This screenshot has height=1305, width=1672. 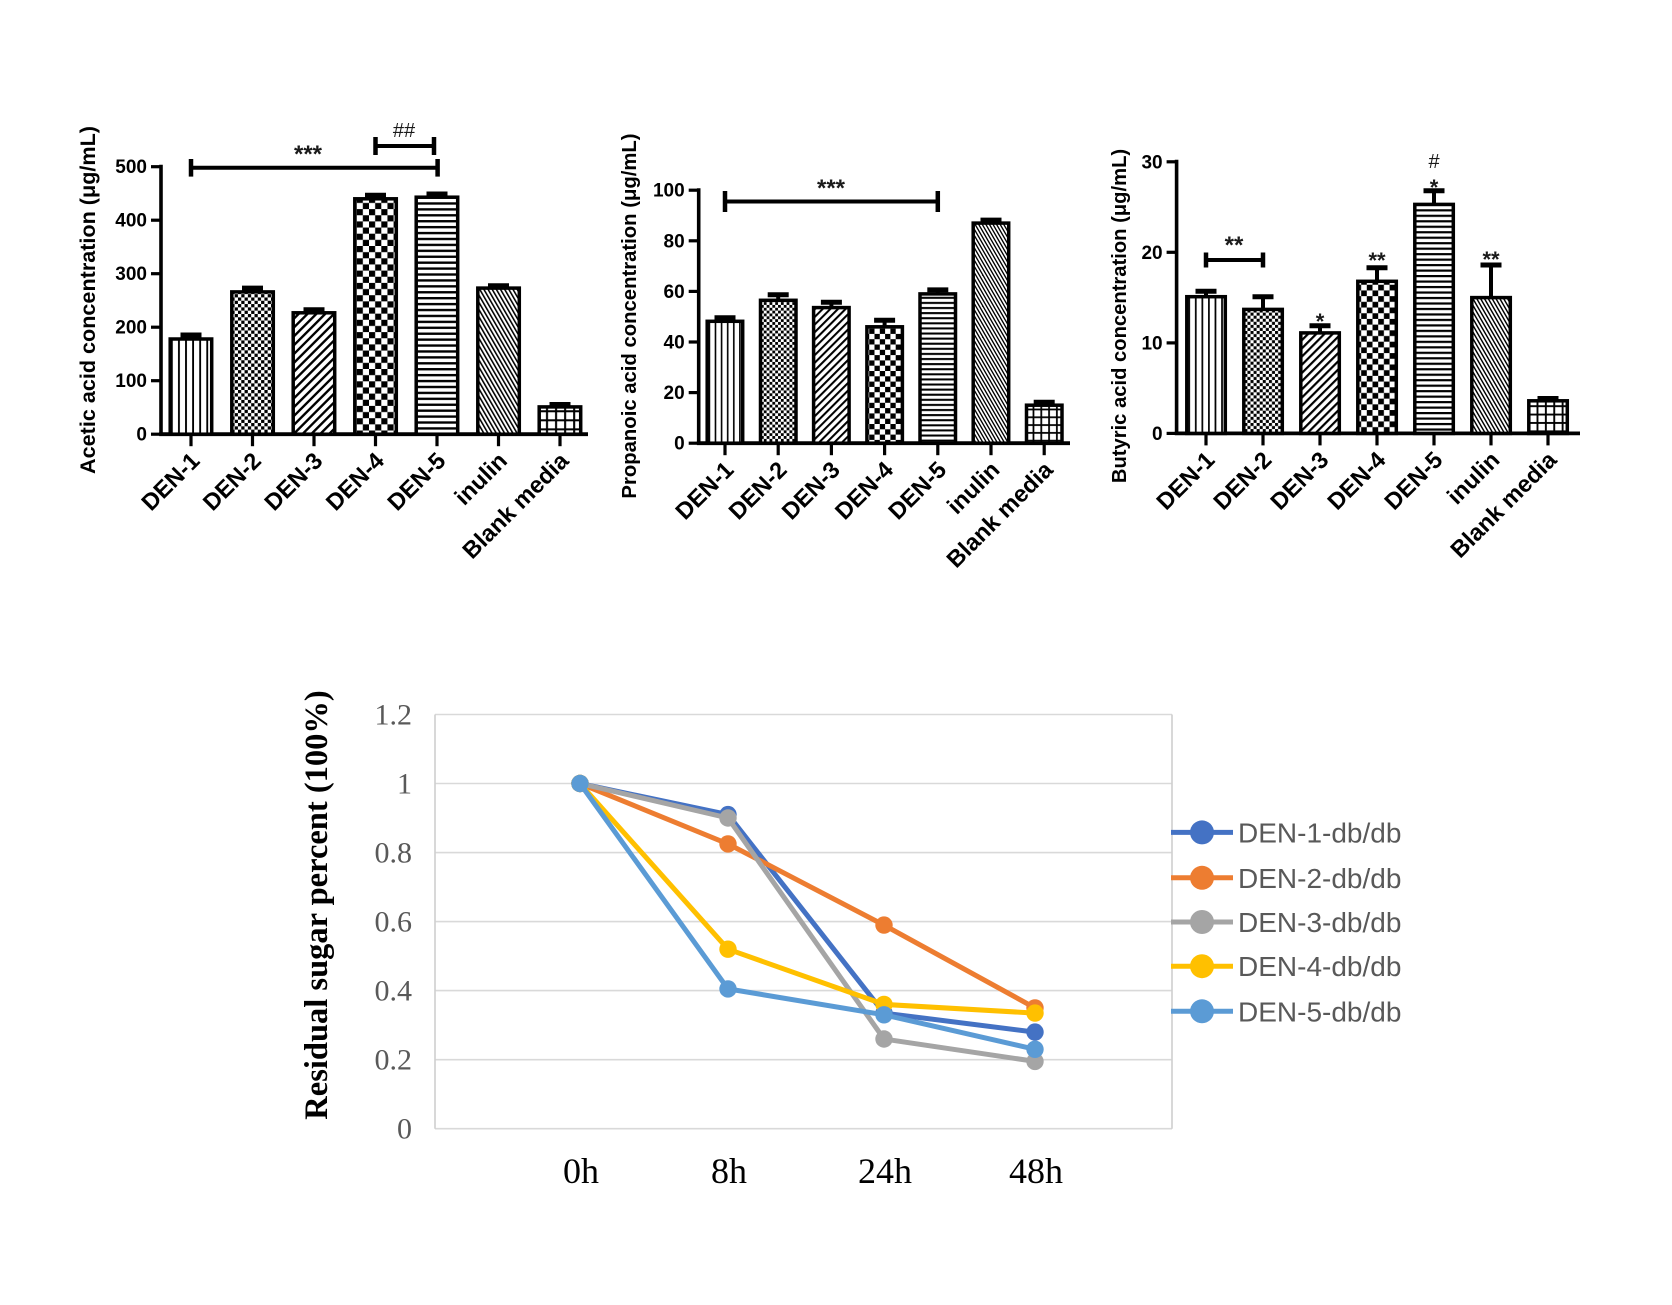 I want to click on svg-text: 1.2, so click(x=394, y=715).